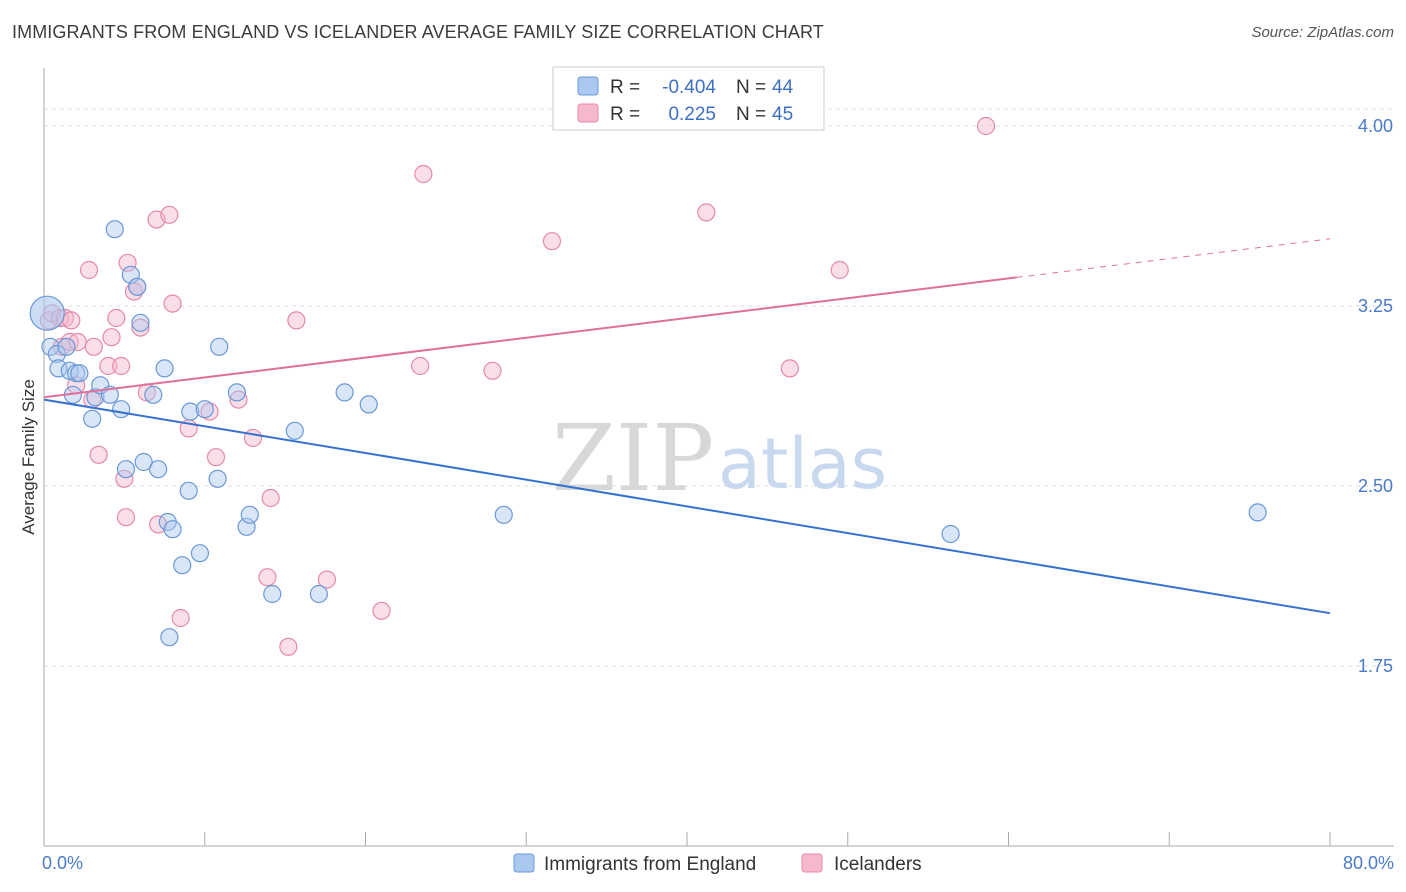 The image size is (1406, 892). Describe the element at coordinates (625, 114) in the screenshot. I see `legend-r-label-2: R =` at that location.